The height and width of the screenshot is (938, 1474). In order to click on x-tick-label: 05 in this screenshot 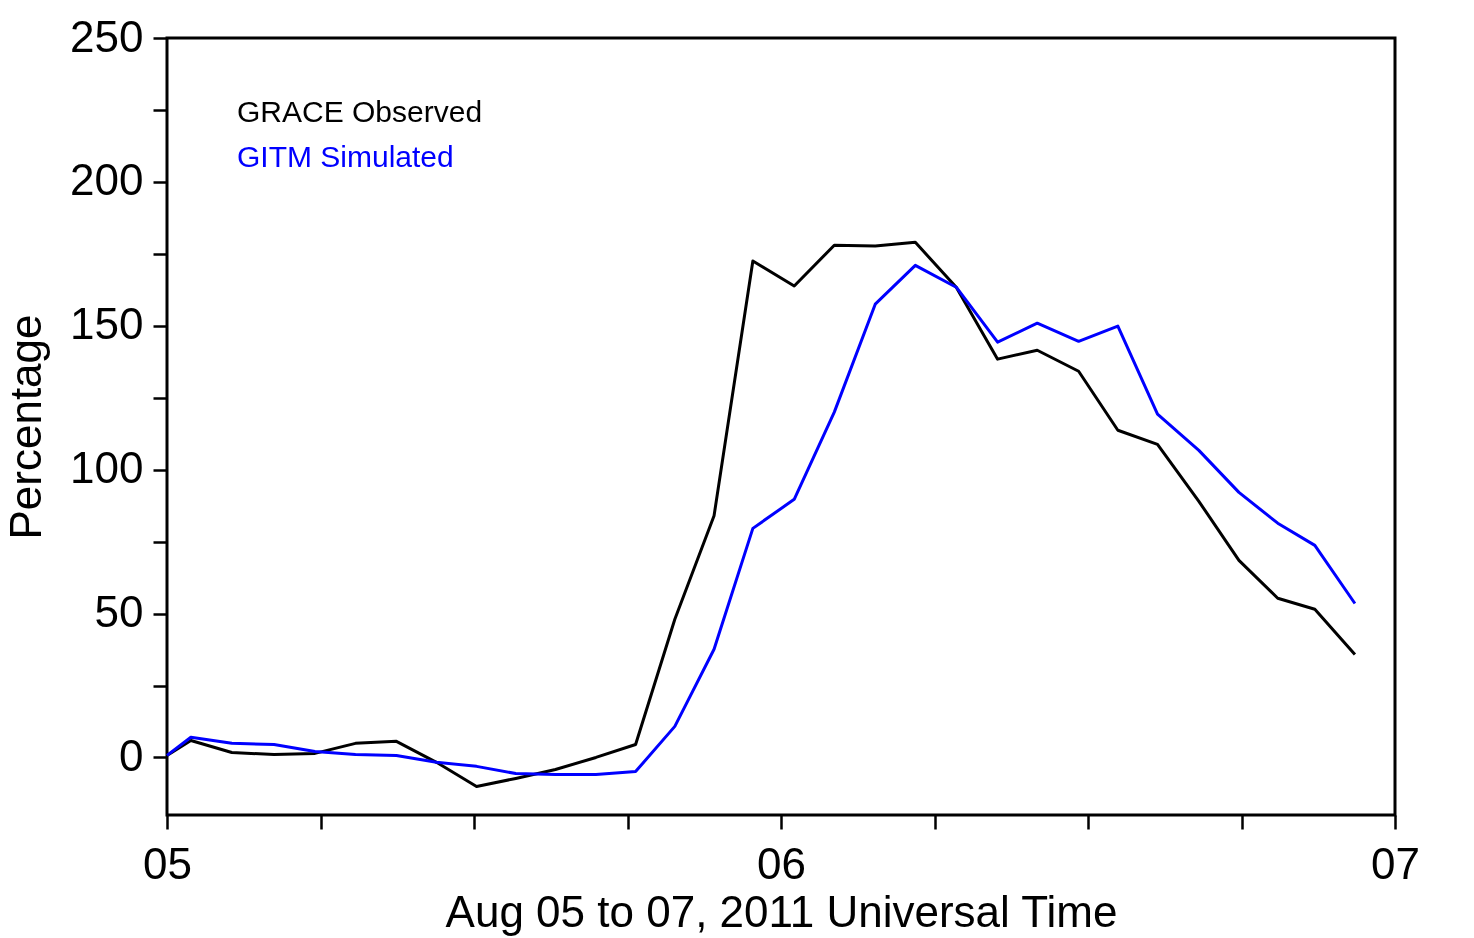, I will do `click(167, 863)`.